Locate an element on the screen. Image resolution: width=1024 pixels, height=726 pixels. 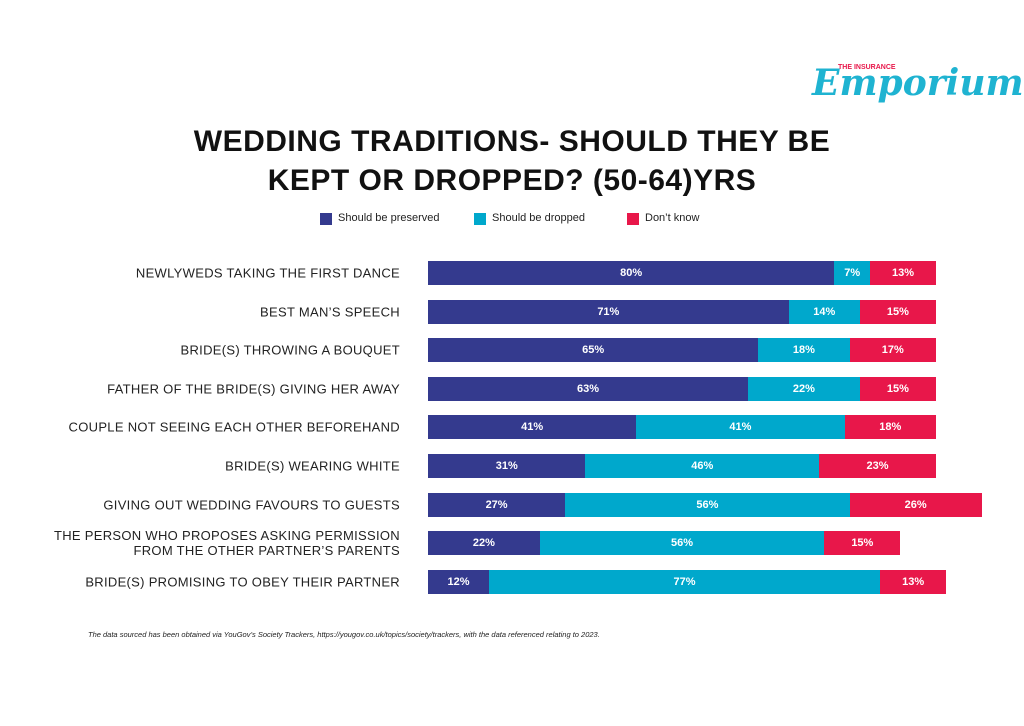
value-label: 27% is located at coordinates (496, 504).